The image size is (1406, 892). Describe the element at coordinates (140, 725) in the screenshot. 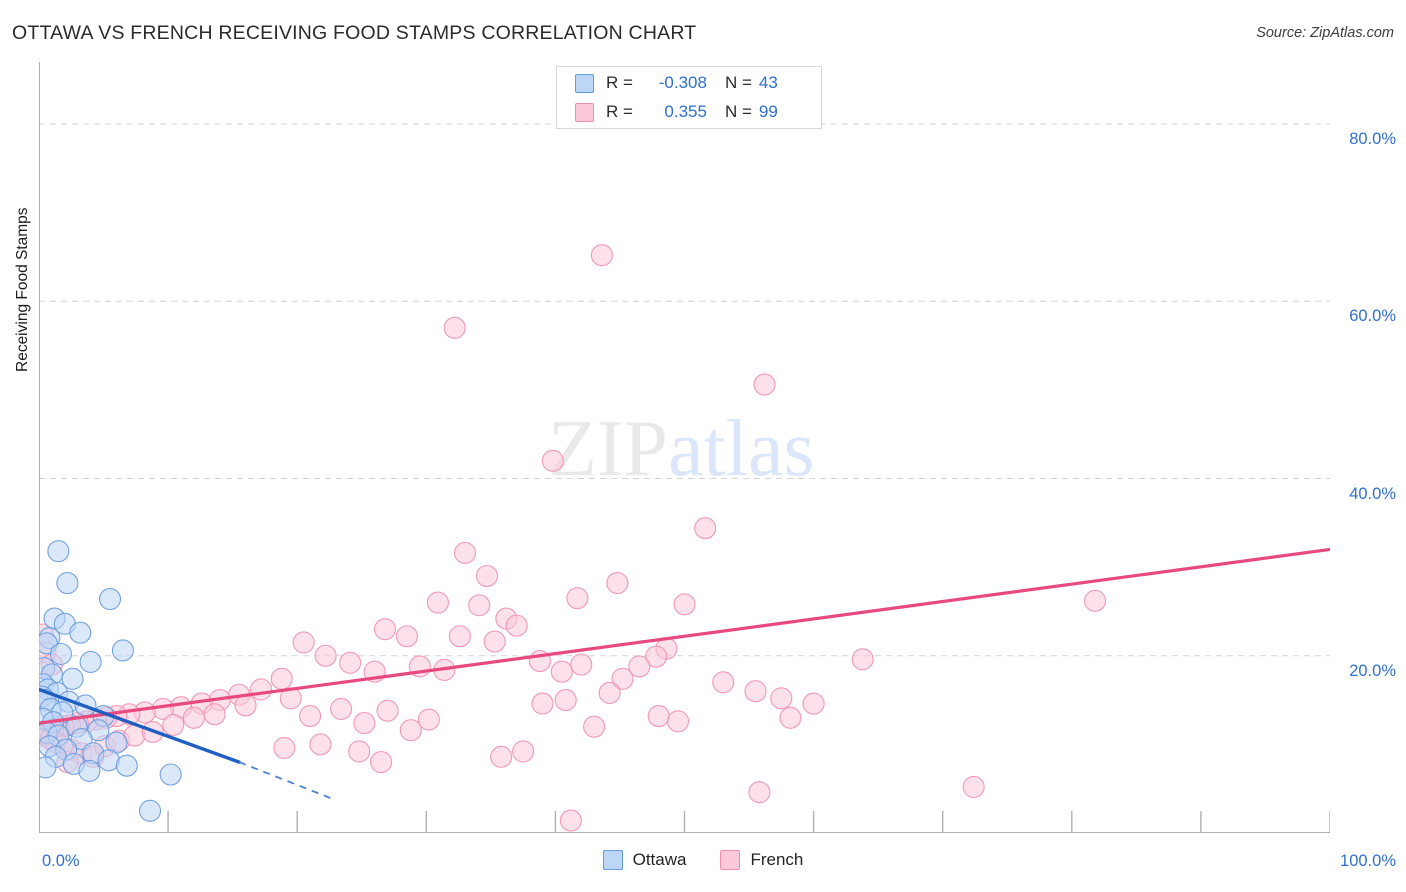

I see `trendline-ottawa` at that location.